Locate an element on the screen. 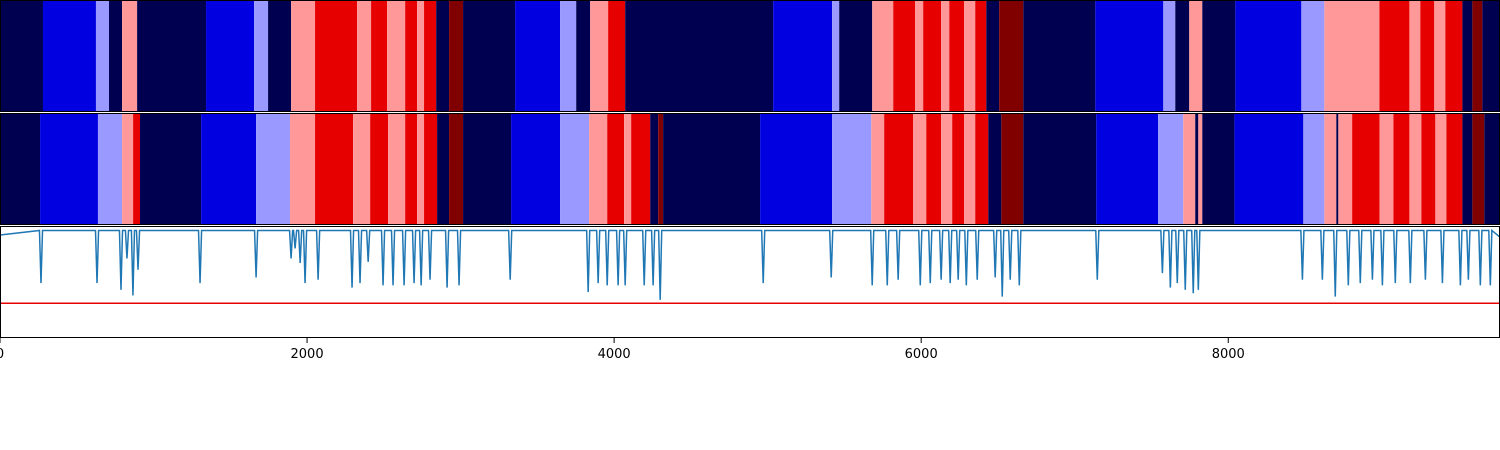  x-tick-label: 2000 is located at coordinates (307, 354).